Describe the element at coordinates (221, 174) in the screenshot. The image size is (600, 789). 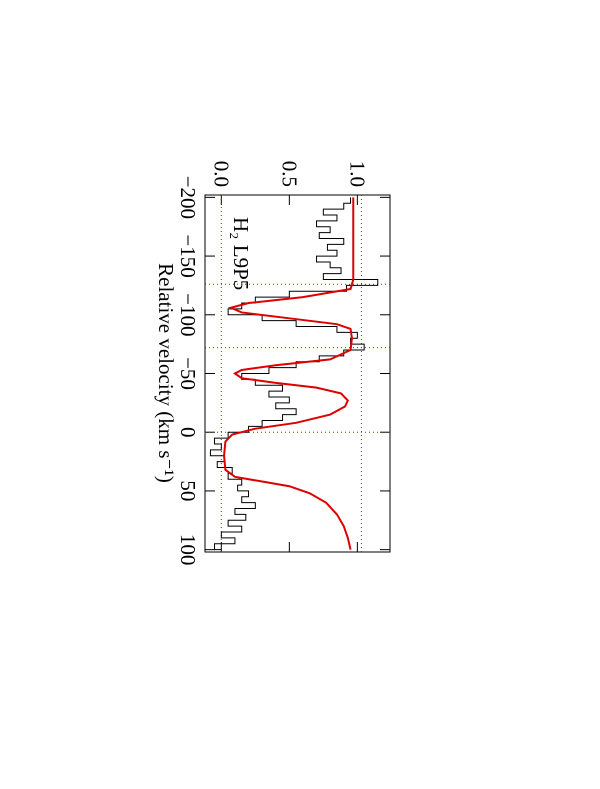
I see `y-tick-label: 0.0` at that location.